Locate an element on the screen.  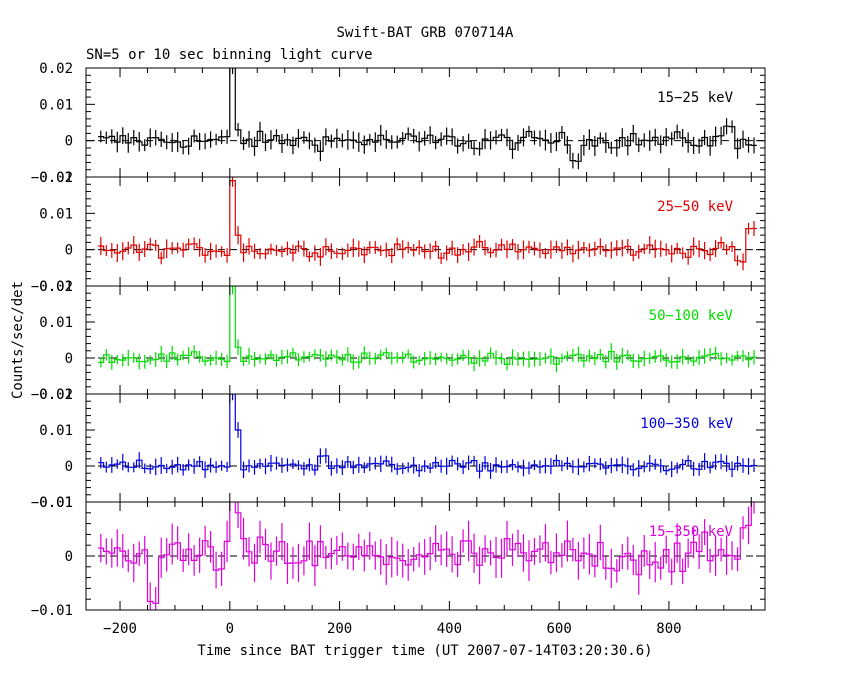
series-100-350-keV is located at coordinates (427, 436).